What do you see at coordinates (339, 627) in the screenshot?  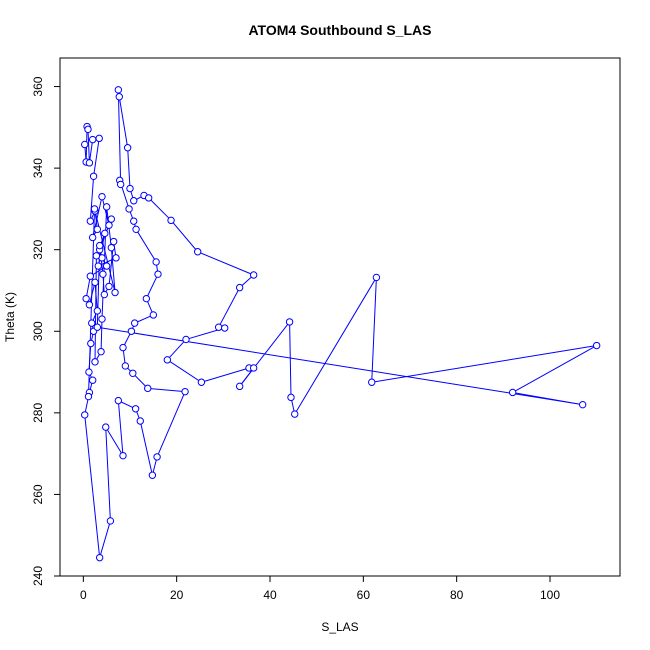 I see `x-axis-label: S_LAS` at bounding box center [339, 627].